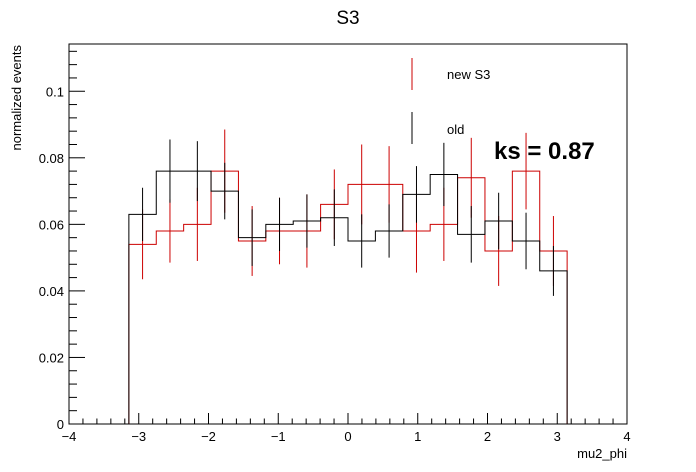 The width and height of the screenshot is (696, 472). Describe the element at coordinates (138, 436) in the screenshot. I see `x-tick-label: −3` at that location.